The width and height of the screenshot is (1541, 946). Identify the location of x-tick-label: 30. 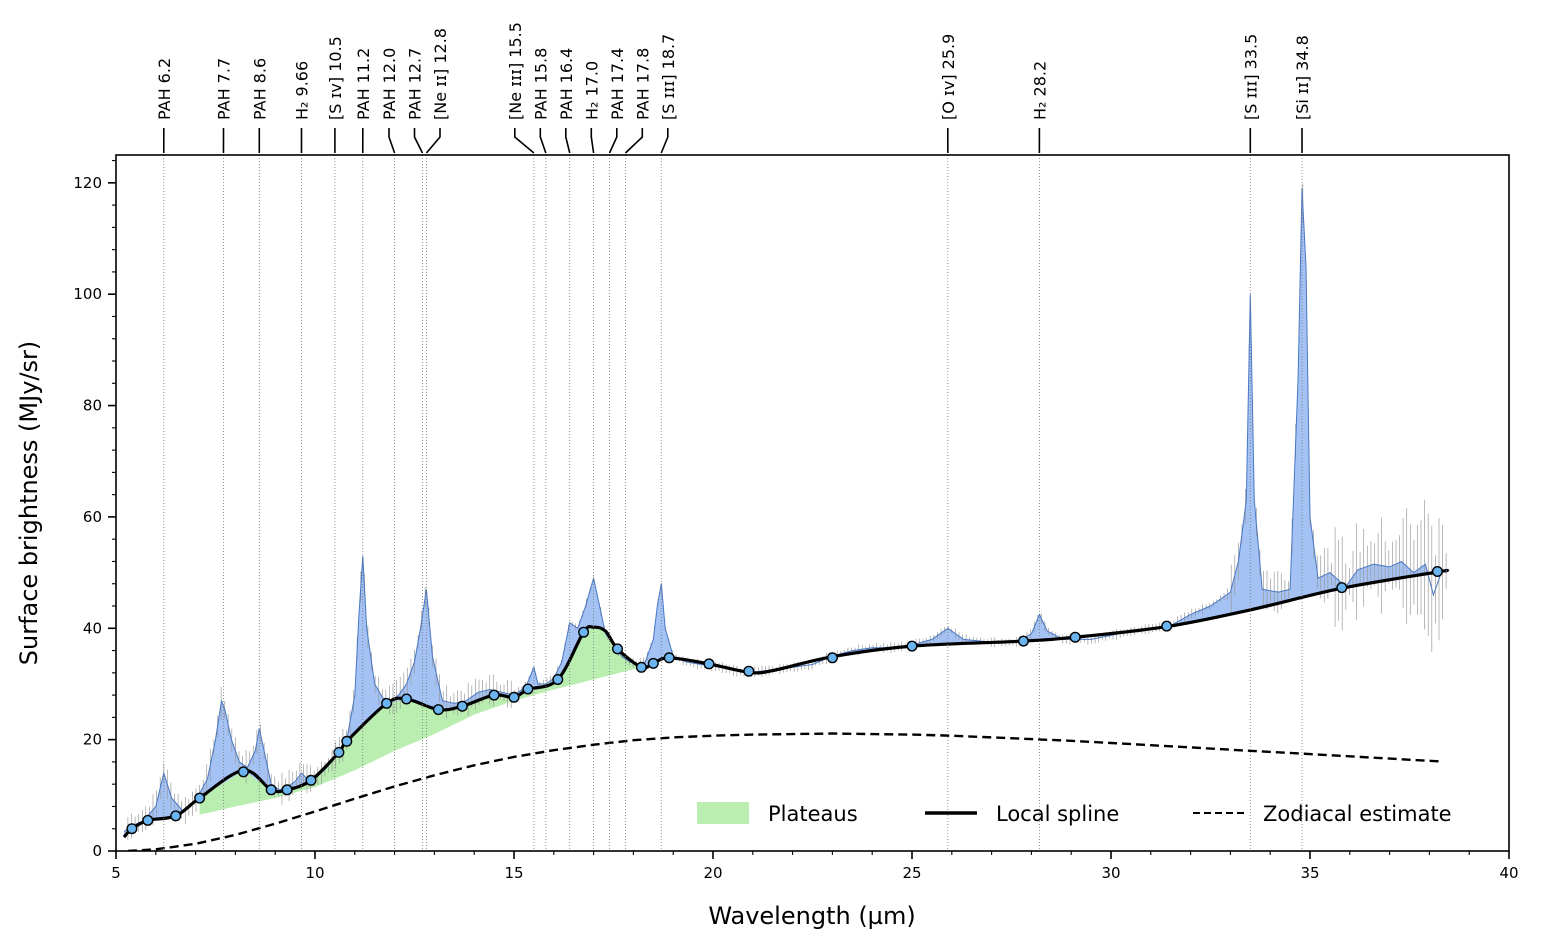
(1110, 873).